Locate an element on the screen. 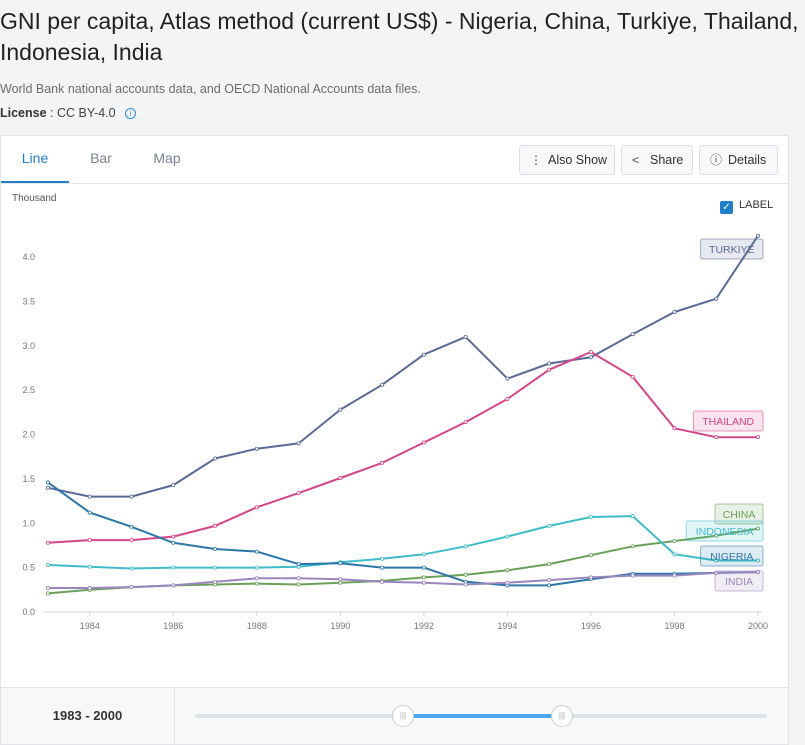 The height and width of the screenshot is (745, 805). y-tick-label: 3.5 is located at coordinates (28, 301).